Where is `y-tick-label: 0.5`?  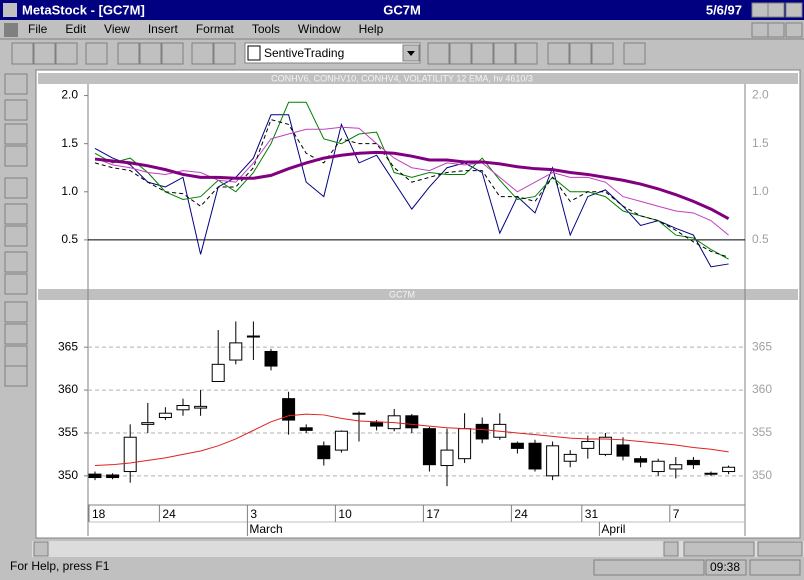
y-tick-label: 0.5 is located at coordinates (69, 239).